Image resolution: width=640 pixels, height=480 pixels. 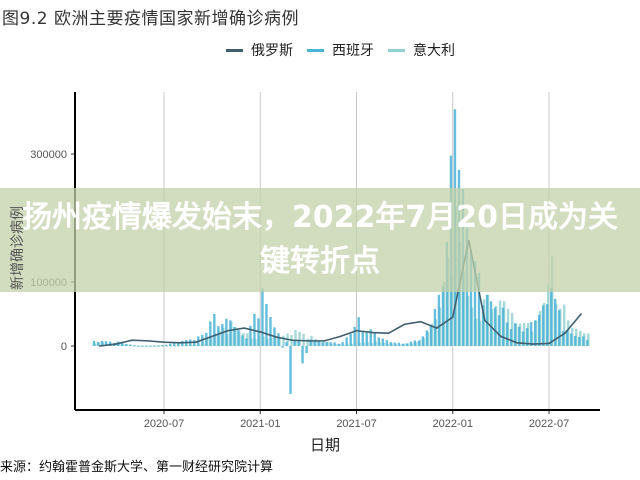 I want to click on x-tick-label: 2022-07, so click(x=549, y=424).